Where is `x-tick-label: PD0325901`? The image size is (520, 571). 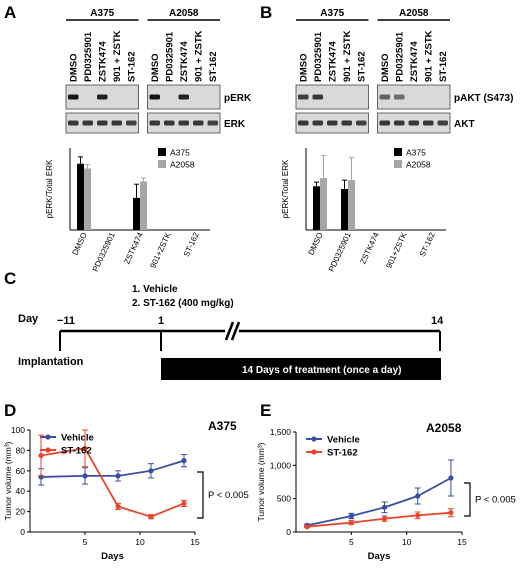
x-tick-label: PD0325901 is located at coordinates (104, 252).